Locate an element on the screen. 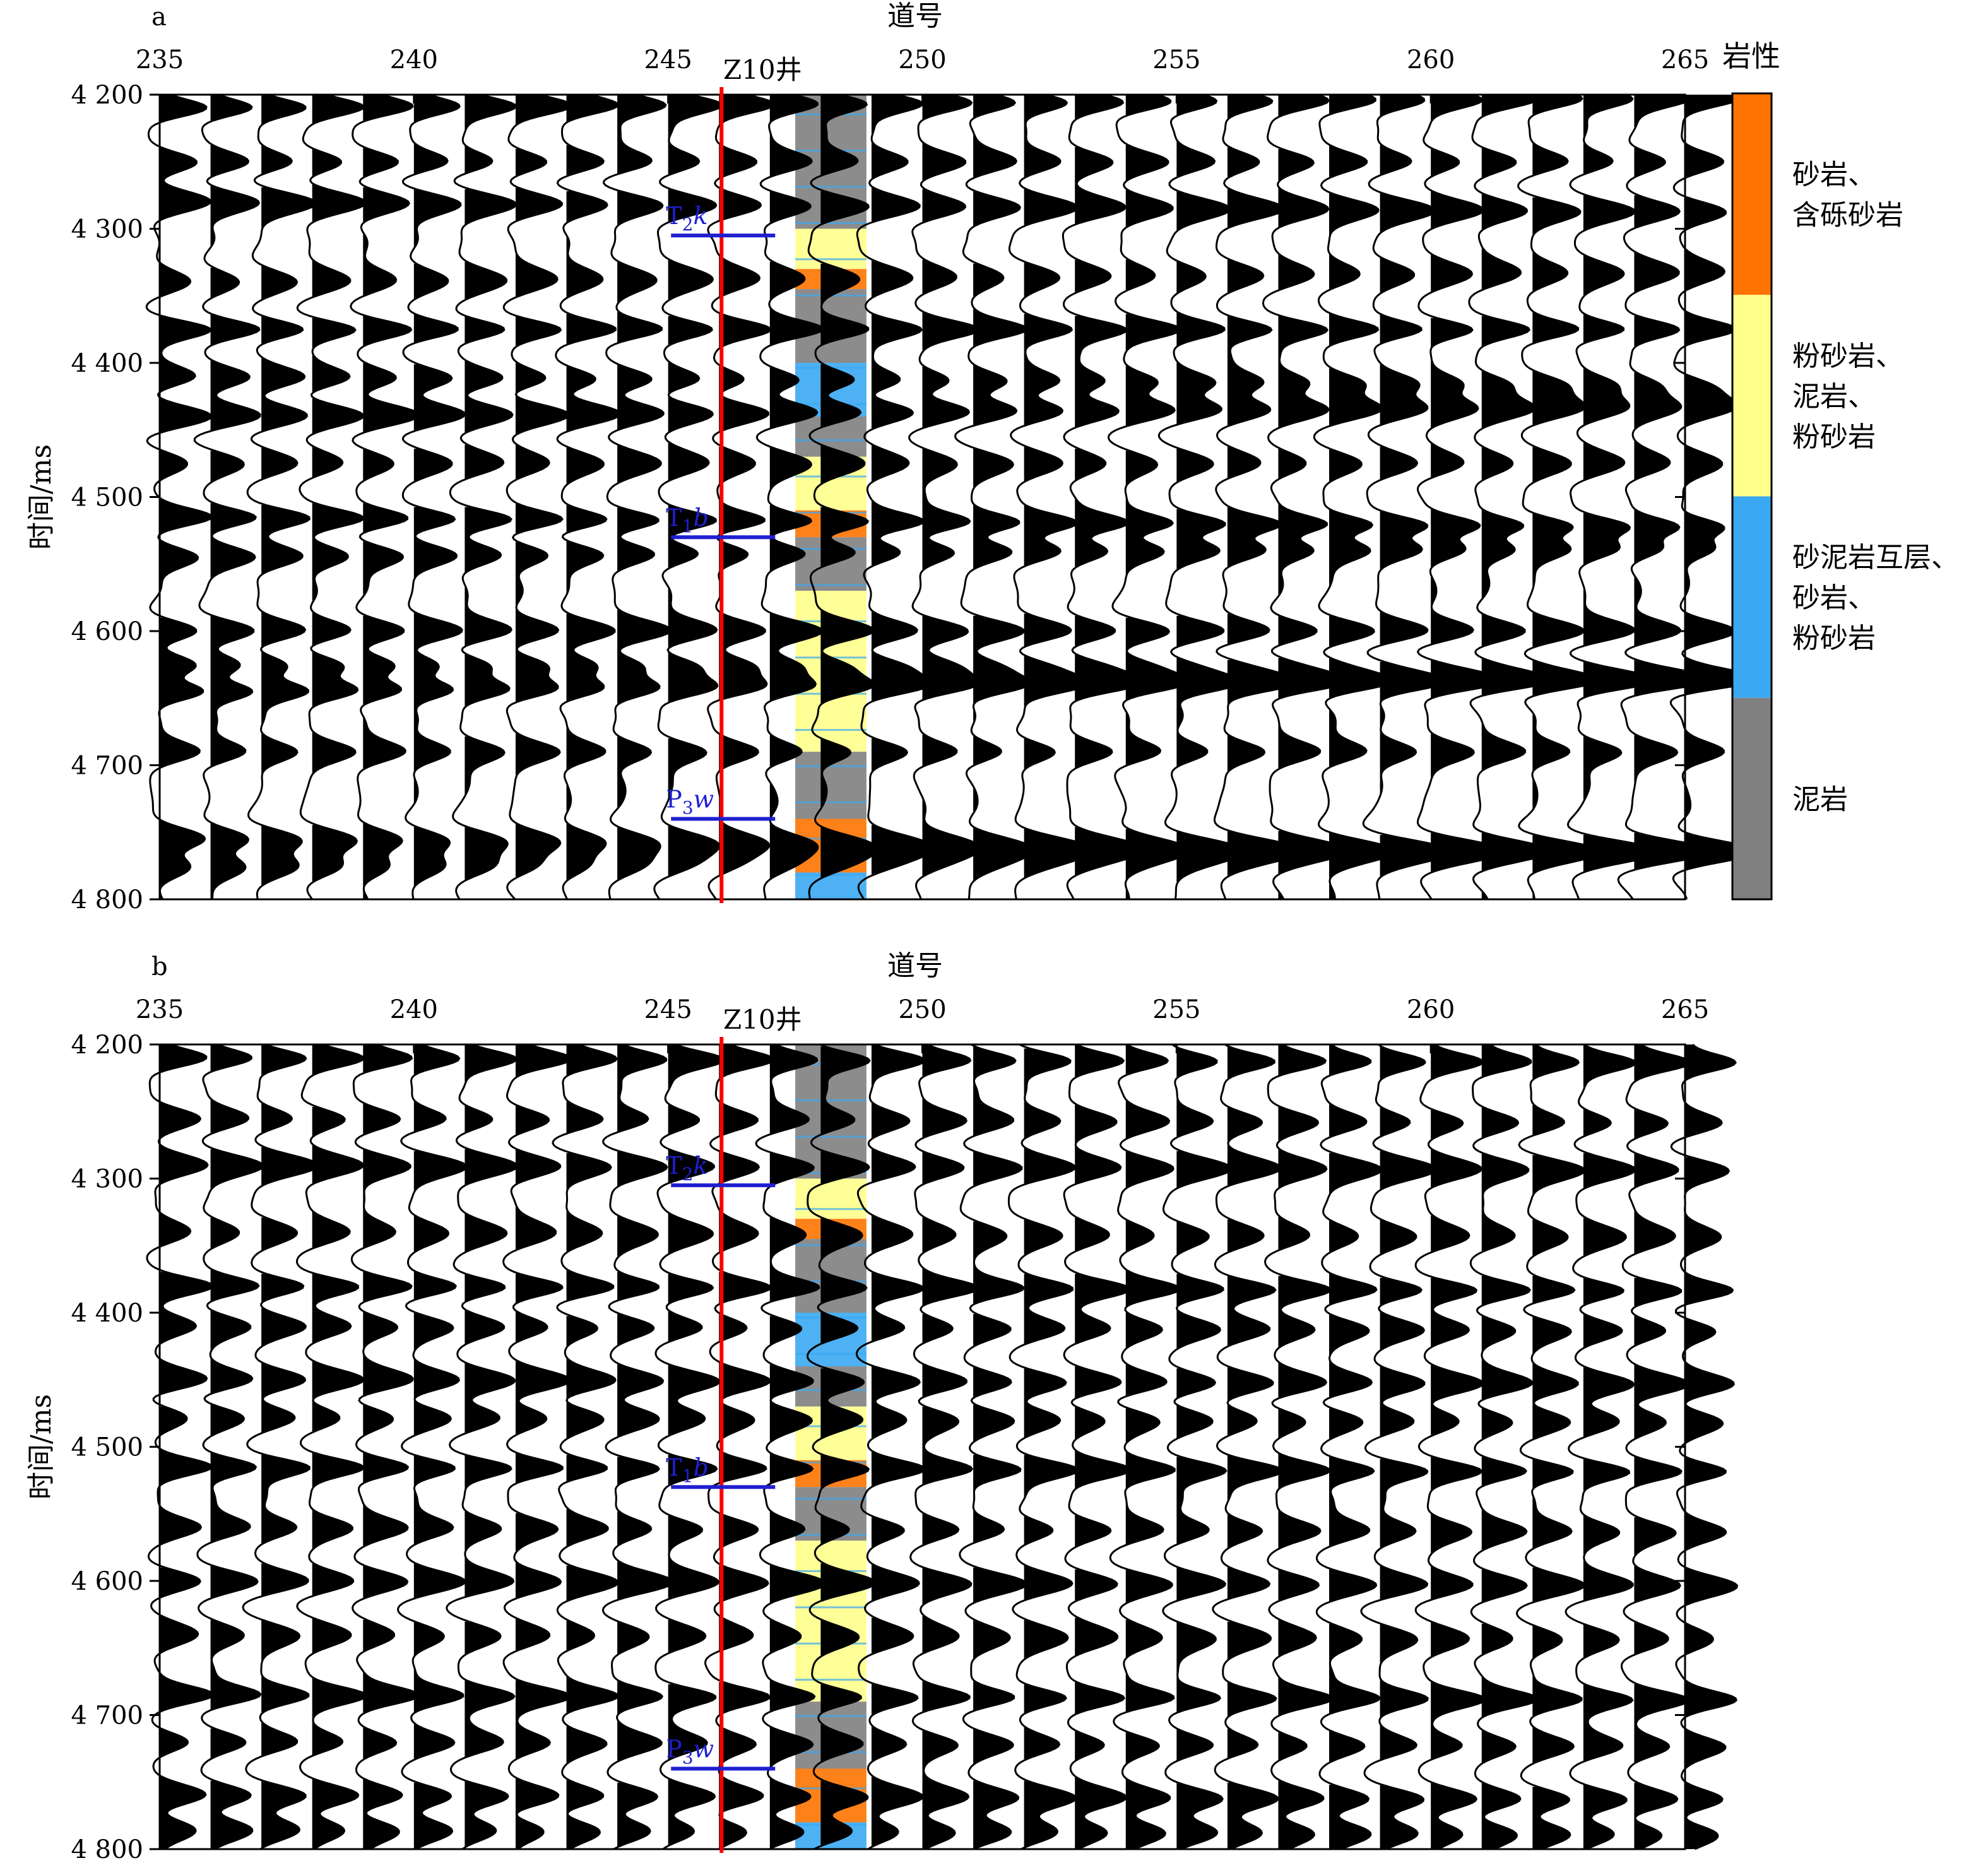 Image resolution: width=1988 pixels, height=1875 pixels. y-tick-label: 4 200 is located at coordinates (107, 95).